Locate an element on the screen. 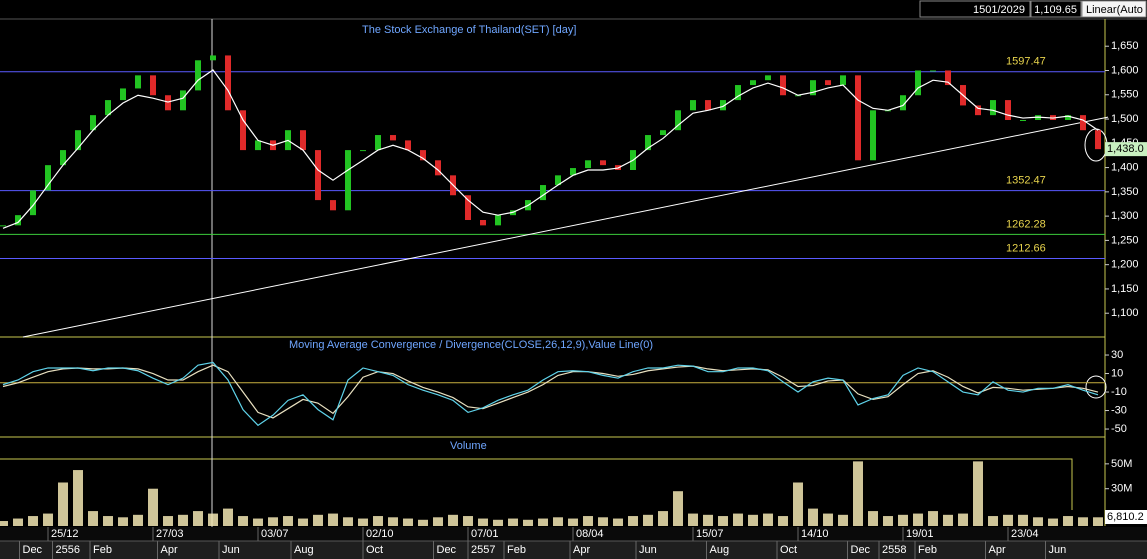 This screenshot has width=1147, height=559. scale-mode: Linear(Auto is located at coordinates (1114, 10).